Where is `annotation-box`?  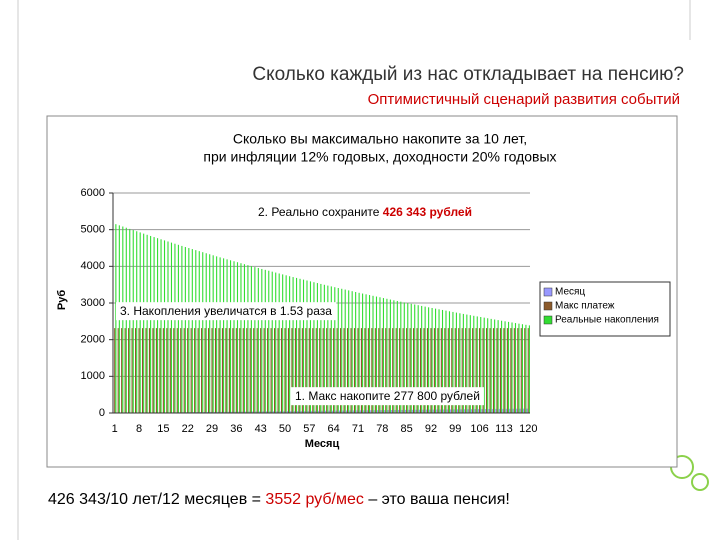
annotation-box is located at coordinates (365, 212).